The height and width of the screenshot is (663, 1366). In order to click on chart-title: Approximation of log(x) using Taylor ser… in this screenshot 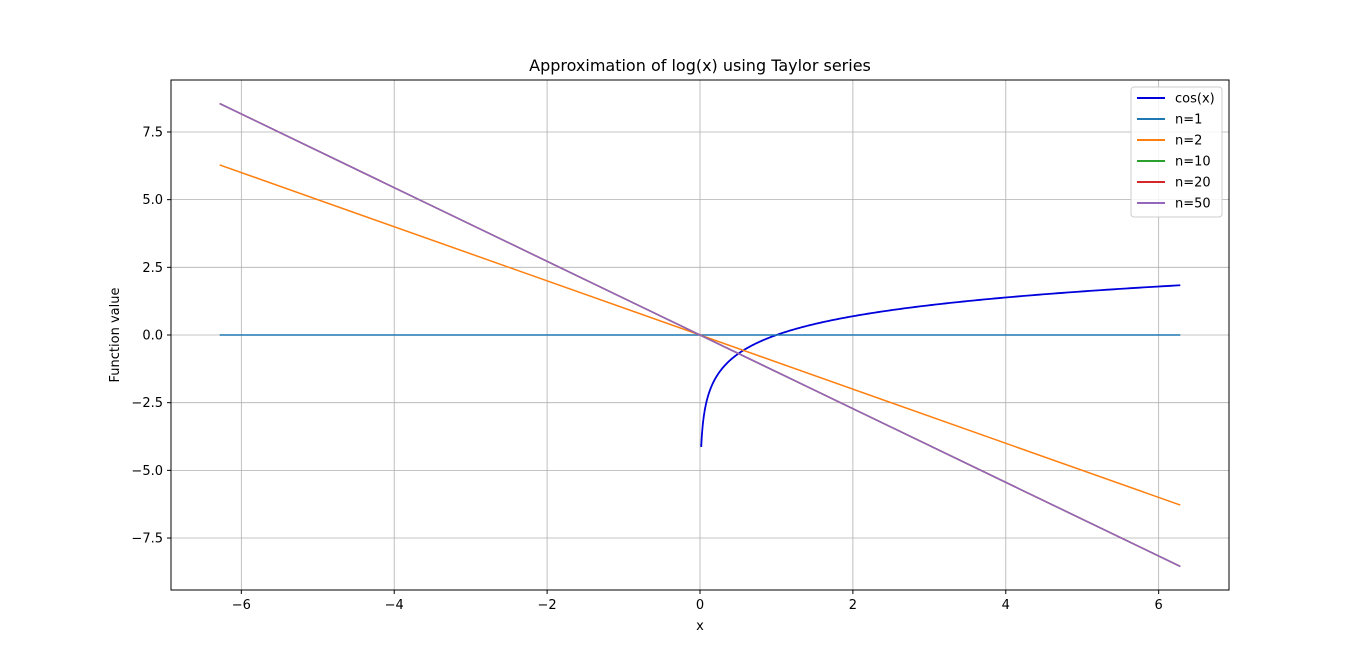, I will do `click(700, 65)`.